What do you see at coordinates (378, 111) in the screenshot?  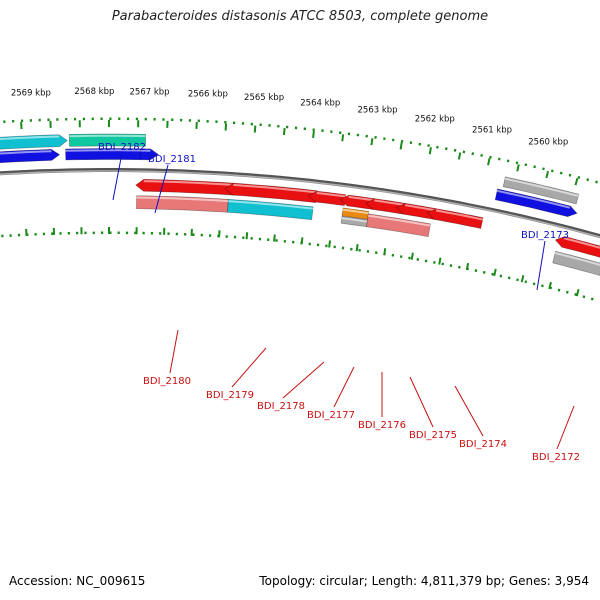 I see `tick-label: 2563 kbp` at bounding box center [378, 111].